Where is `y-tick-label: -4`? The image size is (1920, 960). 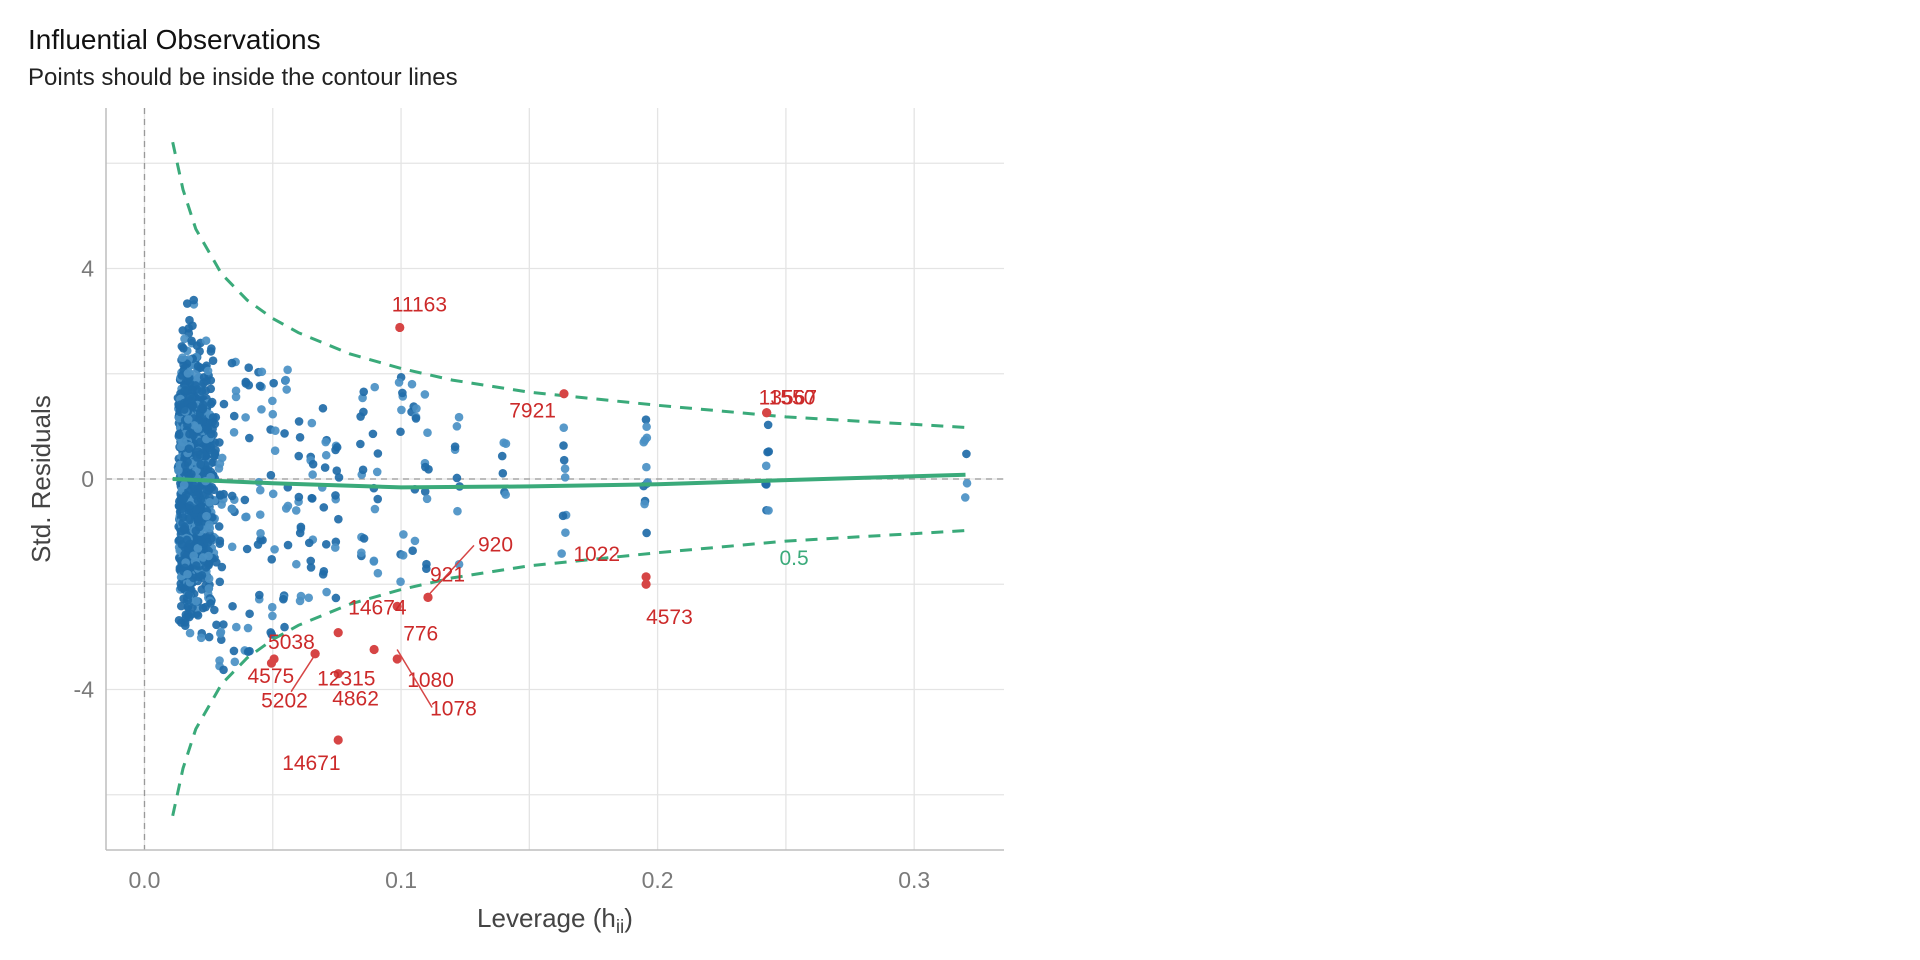 y-tick-label: -4 is located at coordinates (84, 689).